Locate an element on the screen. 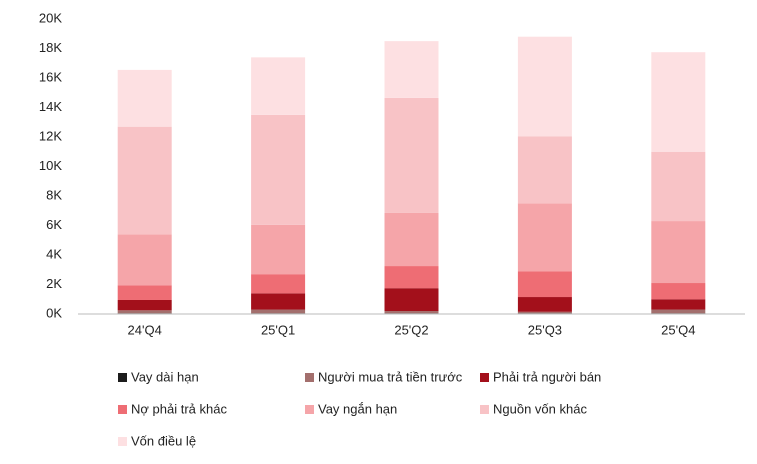  y-tick-label: 10K is located at coordinates (50, 165).